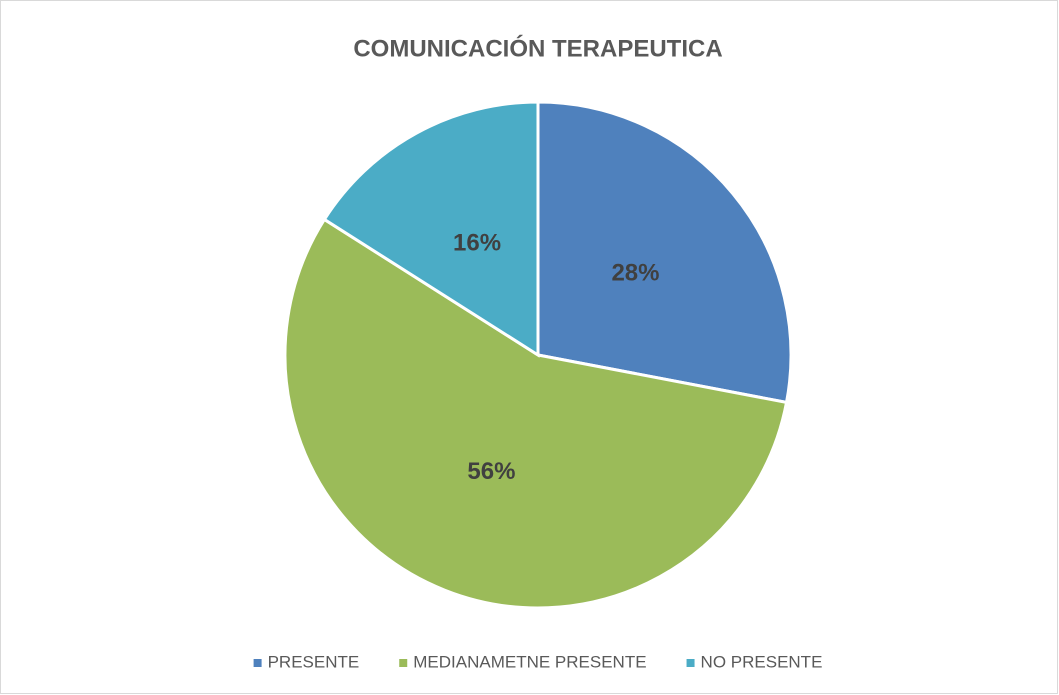 Image resolution: width=1059 pixels, height=695 pixels. Describe the element at coordinates (635, 273) in the screenshot. I see `data-label: 28%` at that location.